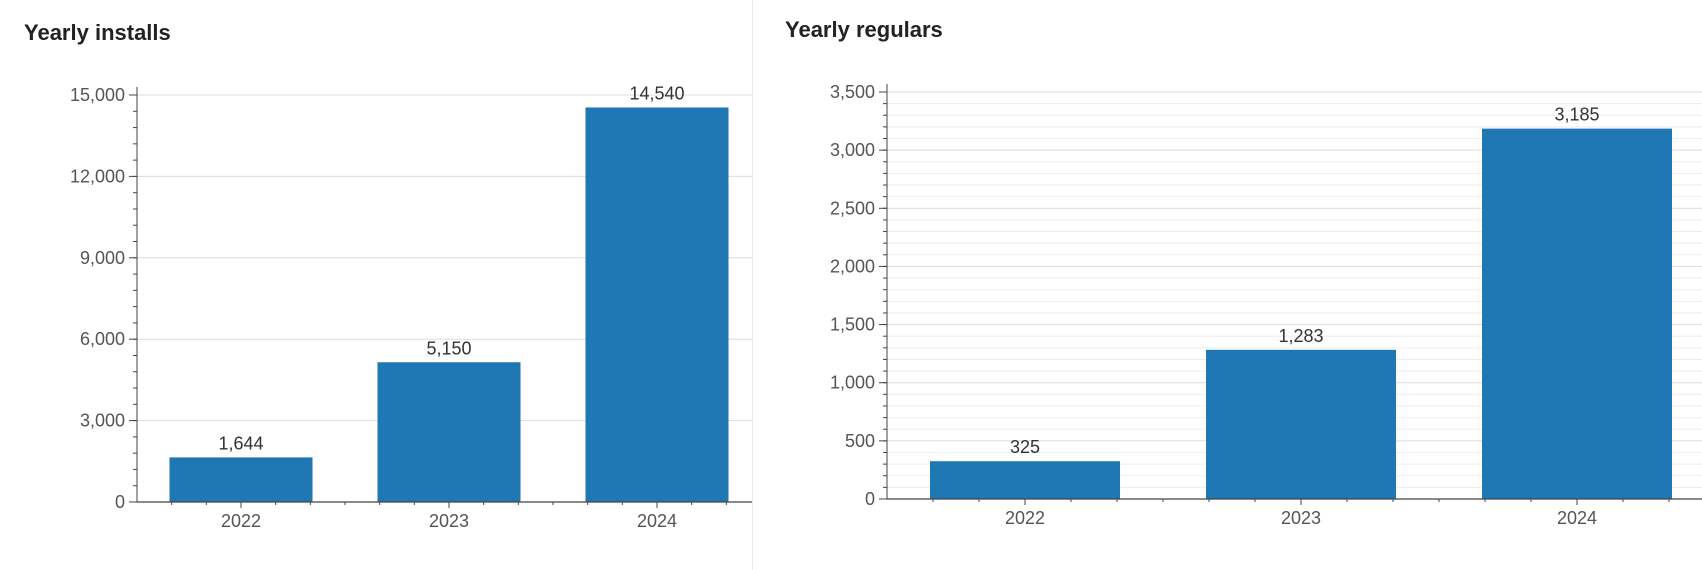 This screenshot has width=1702, height=570. I want to click on bar-value-label: 3,185, so click(1576, 115).